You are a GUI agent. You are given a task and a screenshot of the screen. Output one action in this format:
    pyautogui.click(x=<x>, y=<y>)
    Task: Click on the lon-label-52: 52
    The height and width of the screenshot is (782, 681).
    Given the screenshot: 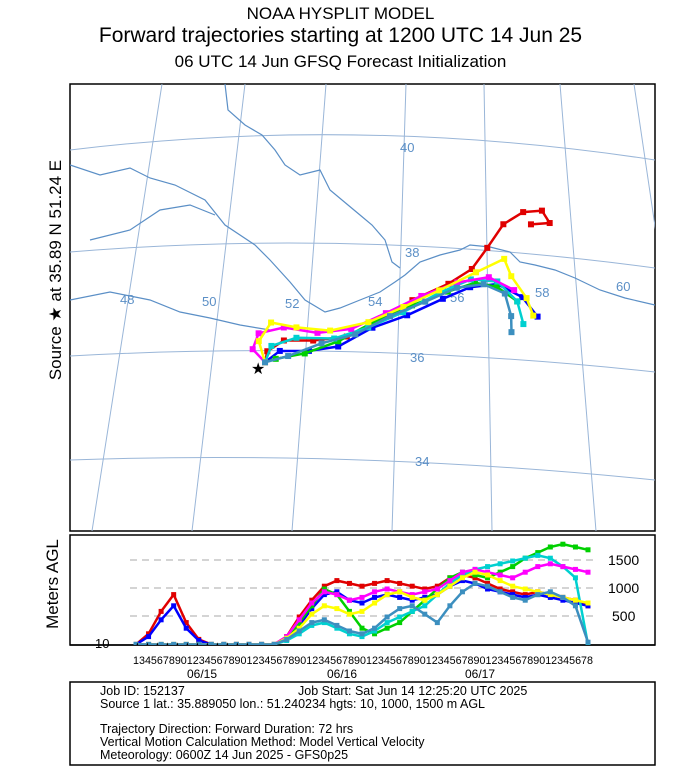 What is the action you would take?
    pyautogui.click(x=292, y=303)
    